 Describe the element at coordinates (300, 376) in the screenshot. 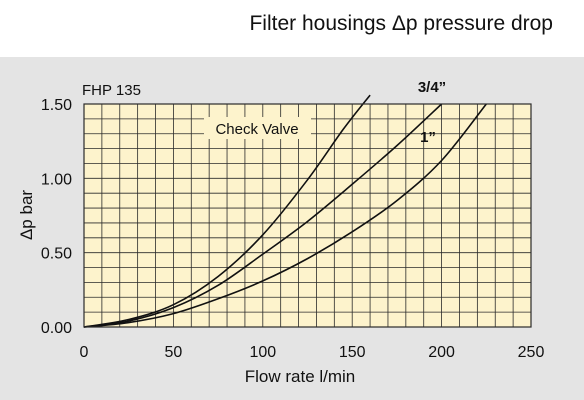

I see `x-axis-label: Flow rate l/min` at that location.